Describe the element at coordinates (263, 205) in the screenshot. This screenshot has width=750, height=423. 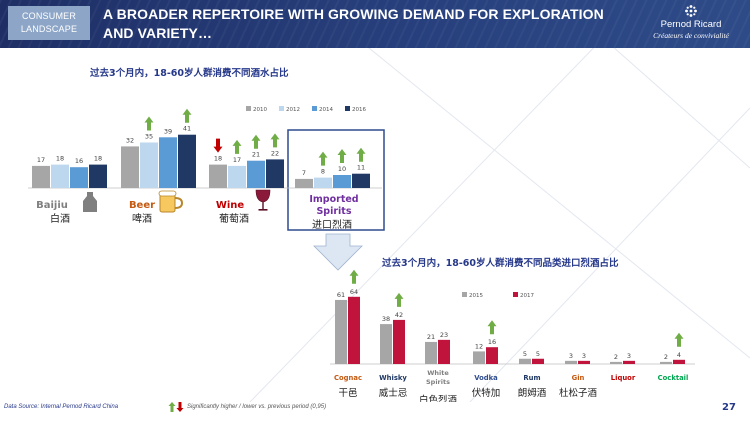
I see `wine-glass-stem` at that location.